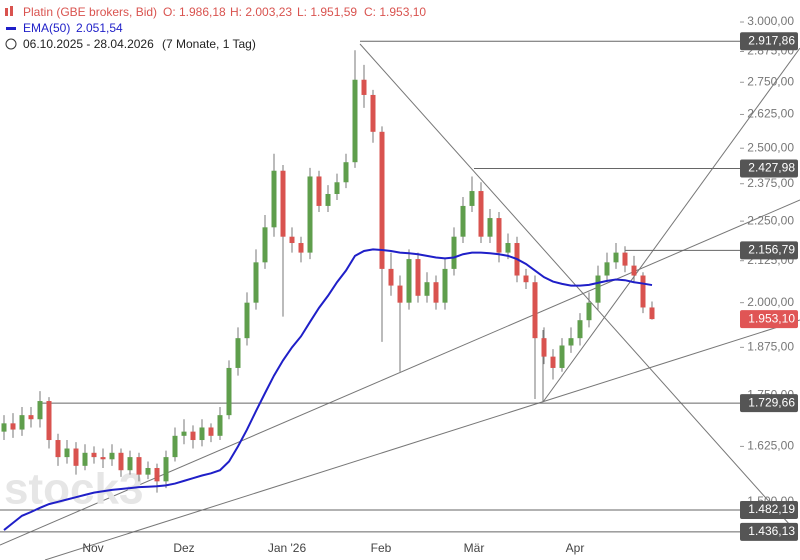 Image resolution: width=800 pixels, height=560 pixels. What do you see at coordinates (92, 548) in the screenshot?
I see `x-tick-label: Nov` at bounding box center [92, 548].